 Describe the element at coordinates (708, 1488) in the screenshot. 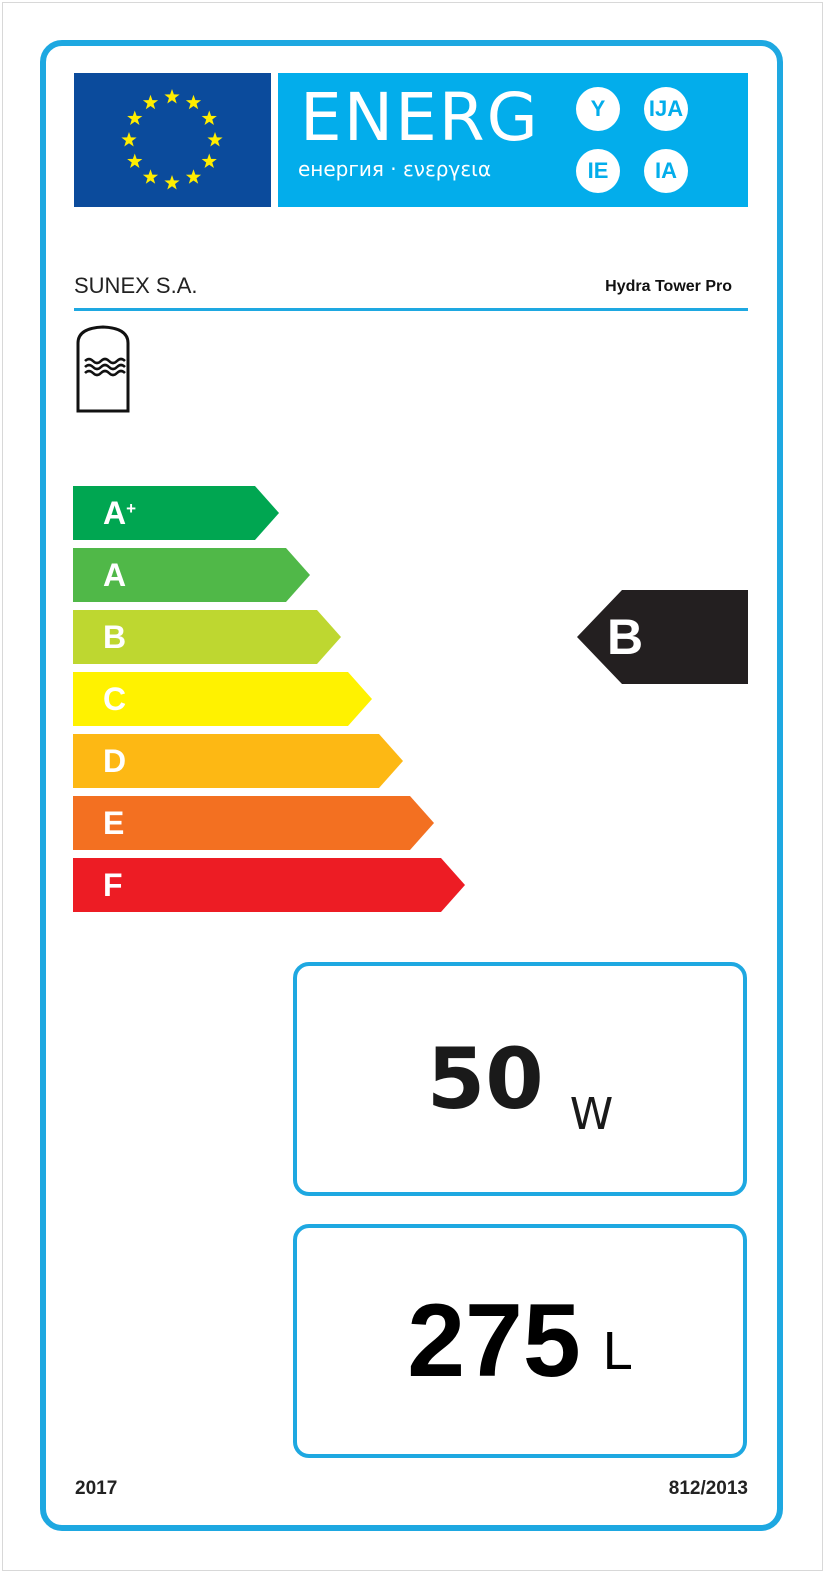

I see `regulation-number: 812/2013` at that location.